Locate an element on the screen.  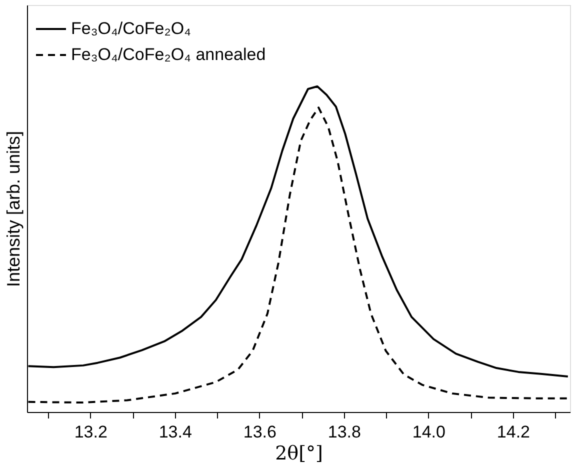
x-tick-label: 14.2 is located at coordinates (513, 432).